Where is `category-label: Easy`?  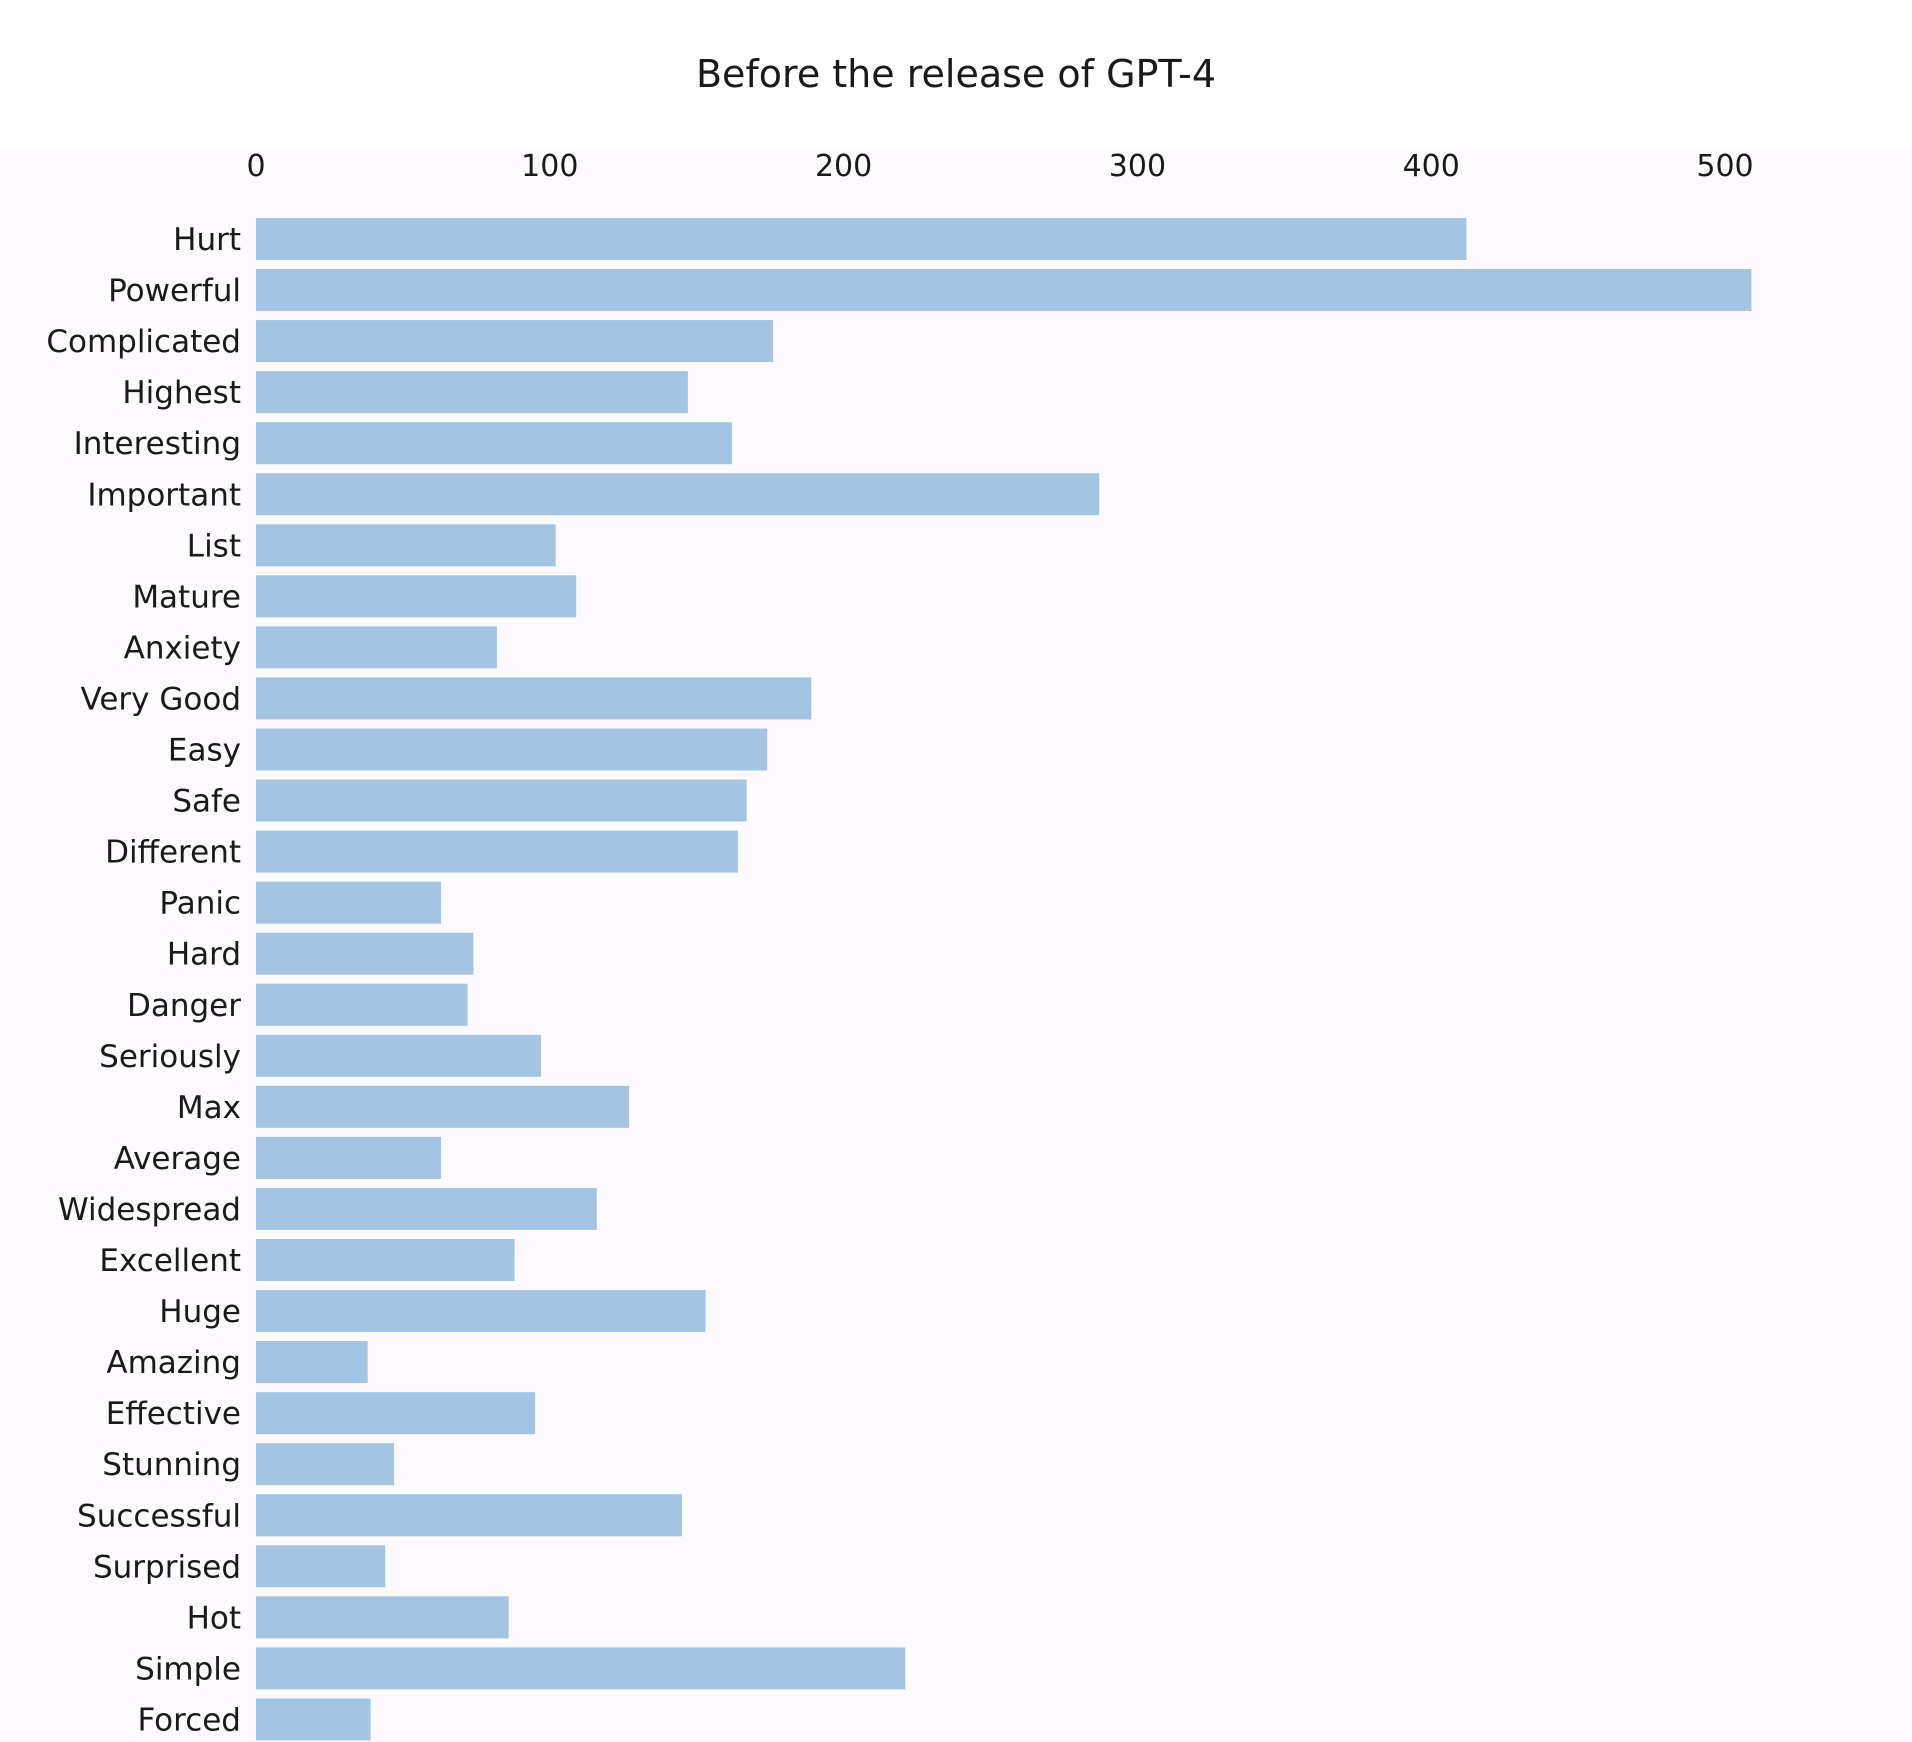
category-label: Easy is located at coordinates (204, 751).